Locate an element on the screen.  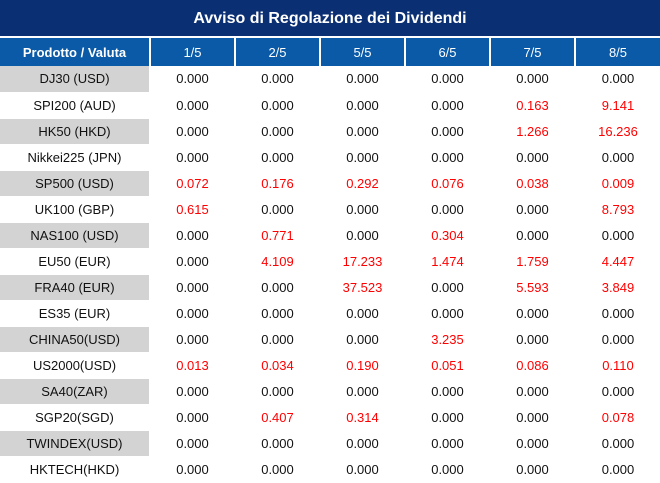
dividend-value: 0.072 is located at coordinates (193, 183).